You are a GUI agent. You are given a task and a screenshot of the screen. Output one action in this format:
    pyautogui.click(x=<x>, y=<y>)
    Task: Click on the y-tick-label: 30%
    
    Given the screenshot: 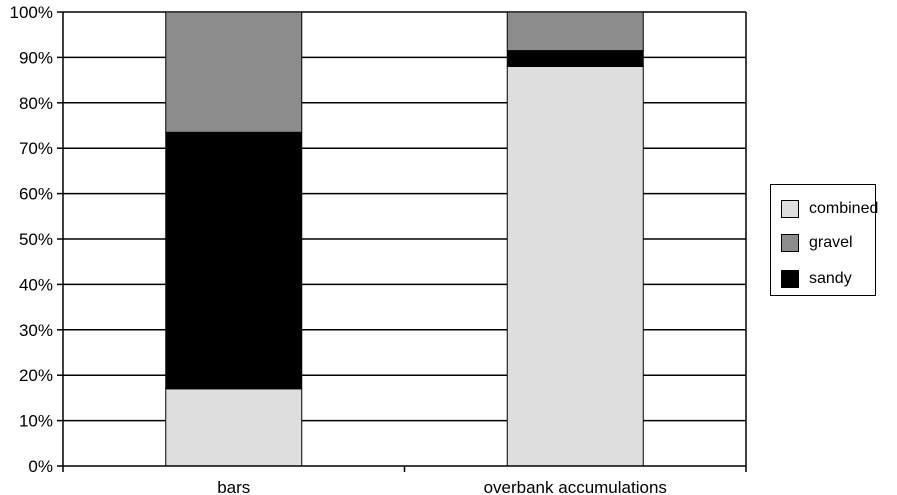 What is the action you would take?
    pyautogui.click(x=36, y=330)
    